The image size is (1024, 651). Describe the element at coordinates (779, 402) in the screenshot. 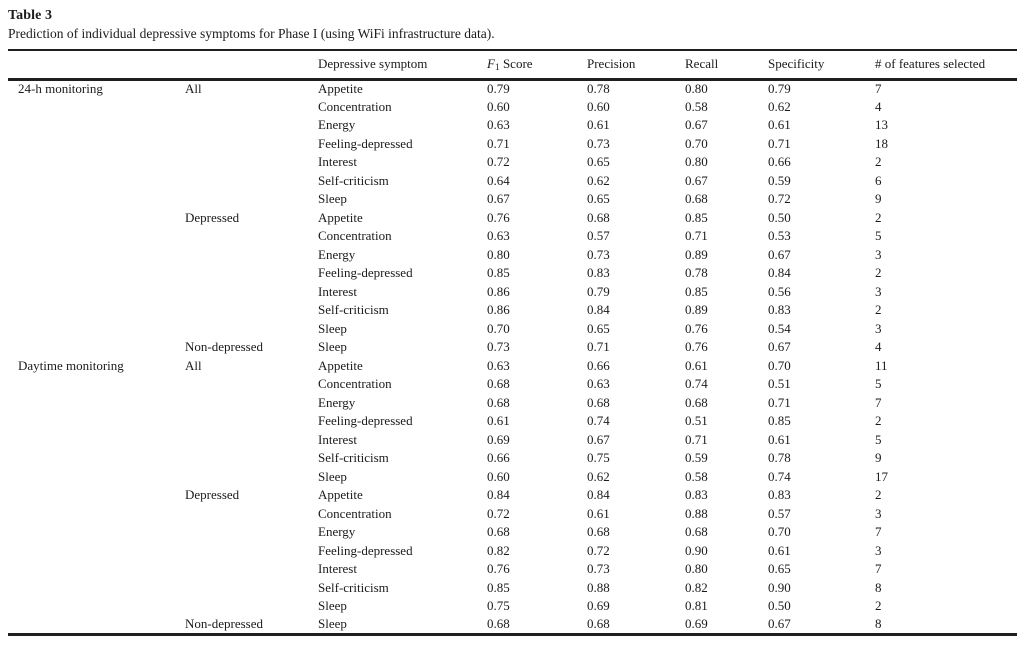

I see `cell-specificity: 0.71` at that location.